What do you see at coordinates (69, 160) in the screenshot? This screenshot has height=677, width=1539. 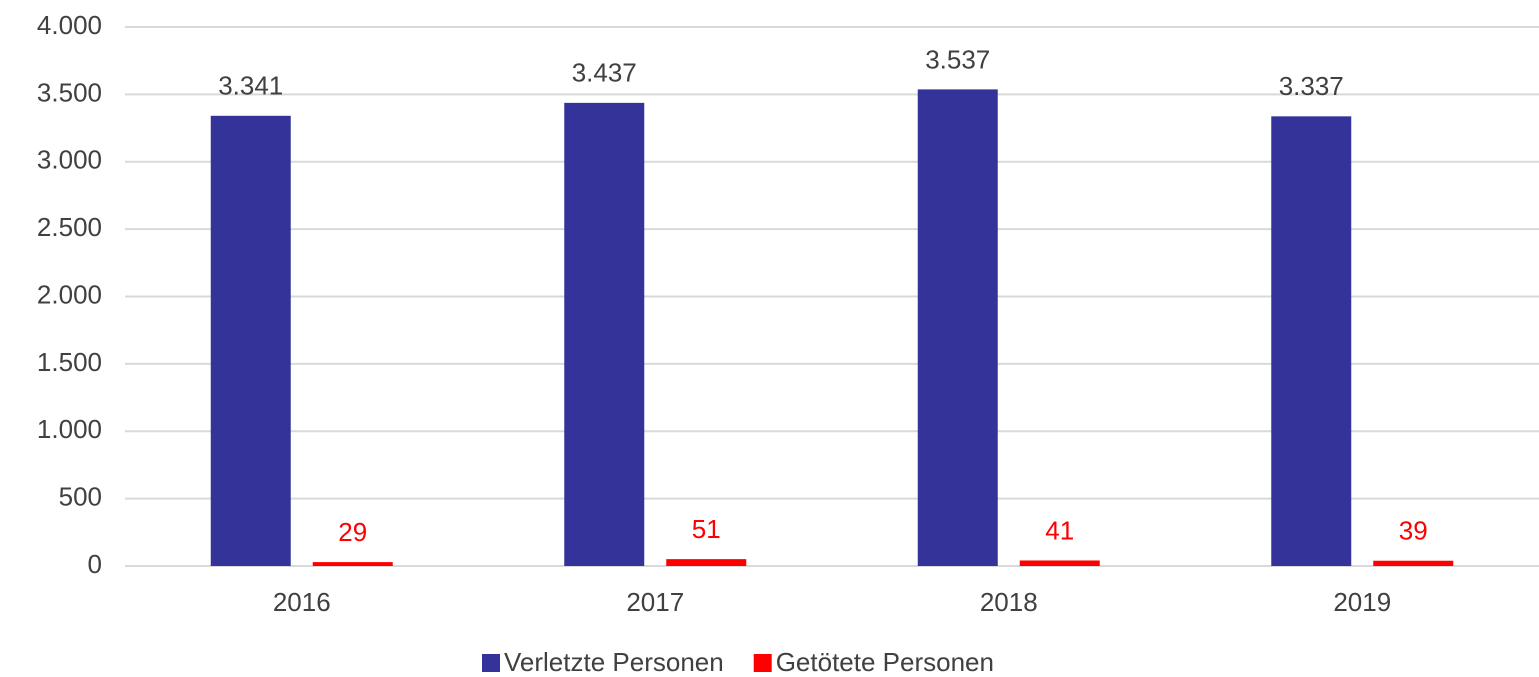 I see `y-tick-label: 3.000` at bounding box center [69, 160].